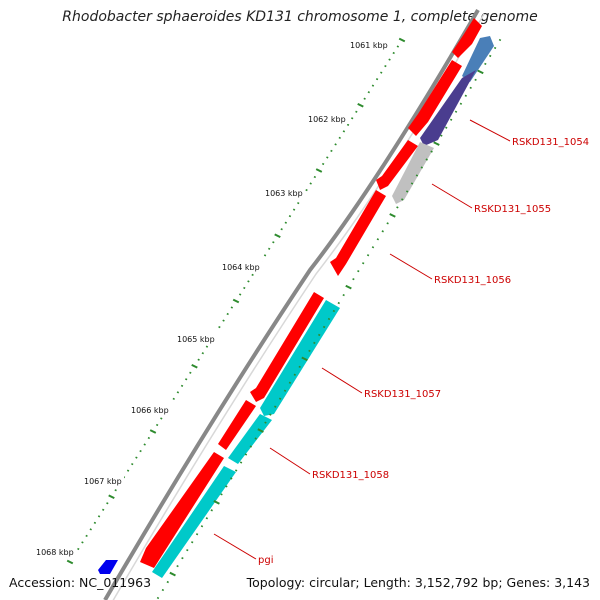  Describe the element at coordinates (512, 209) in the screenshot. I see `gene-label-rskd131-1055: RSKD131_1055` at that location.